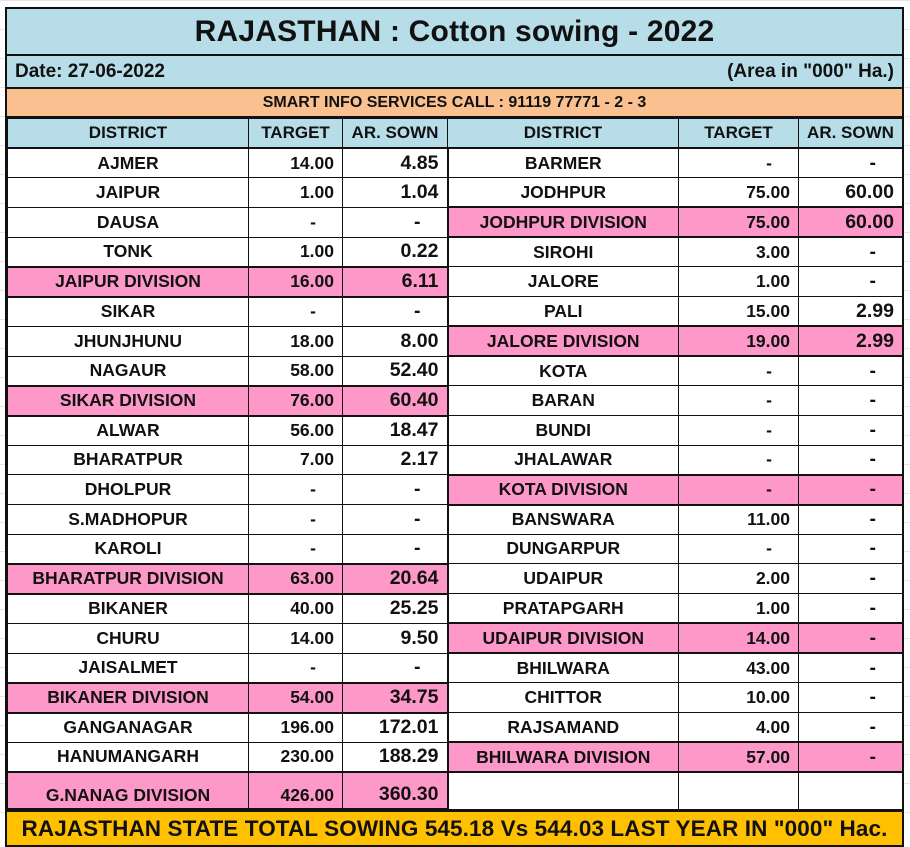 The image size is (910, 847). I want to click on division-sown-cell: -, so click(850, 489).